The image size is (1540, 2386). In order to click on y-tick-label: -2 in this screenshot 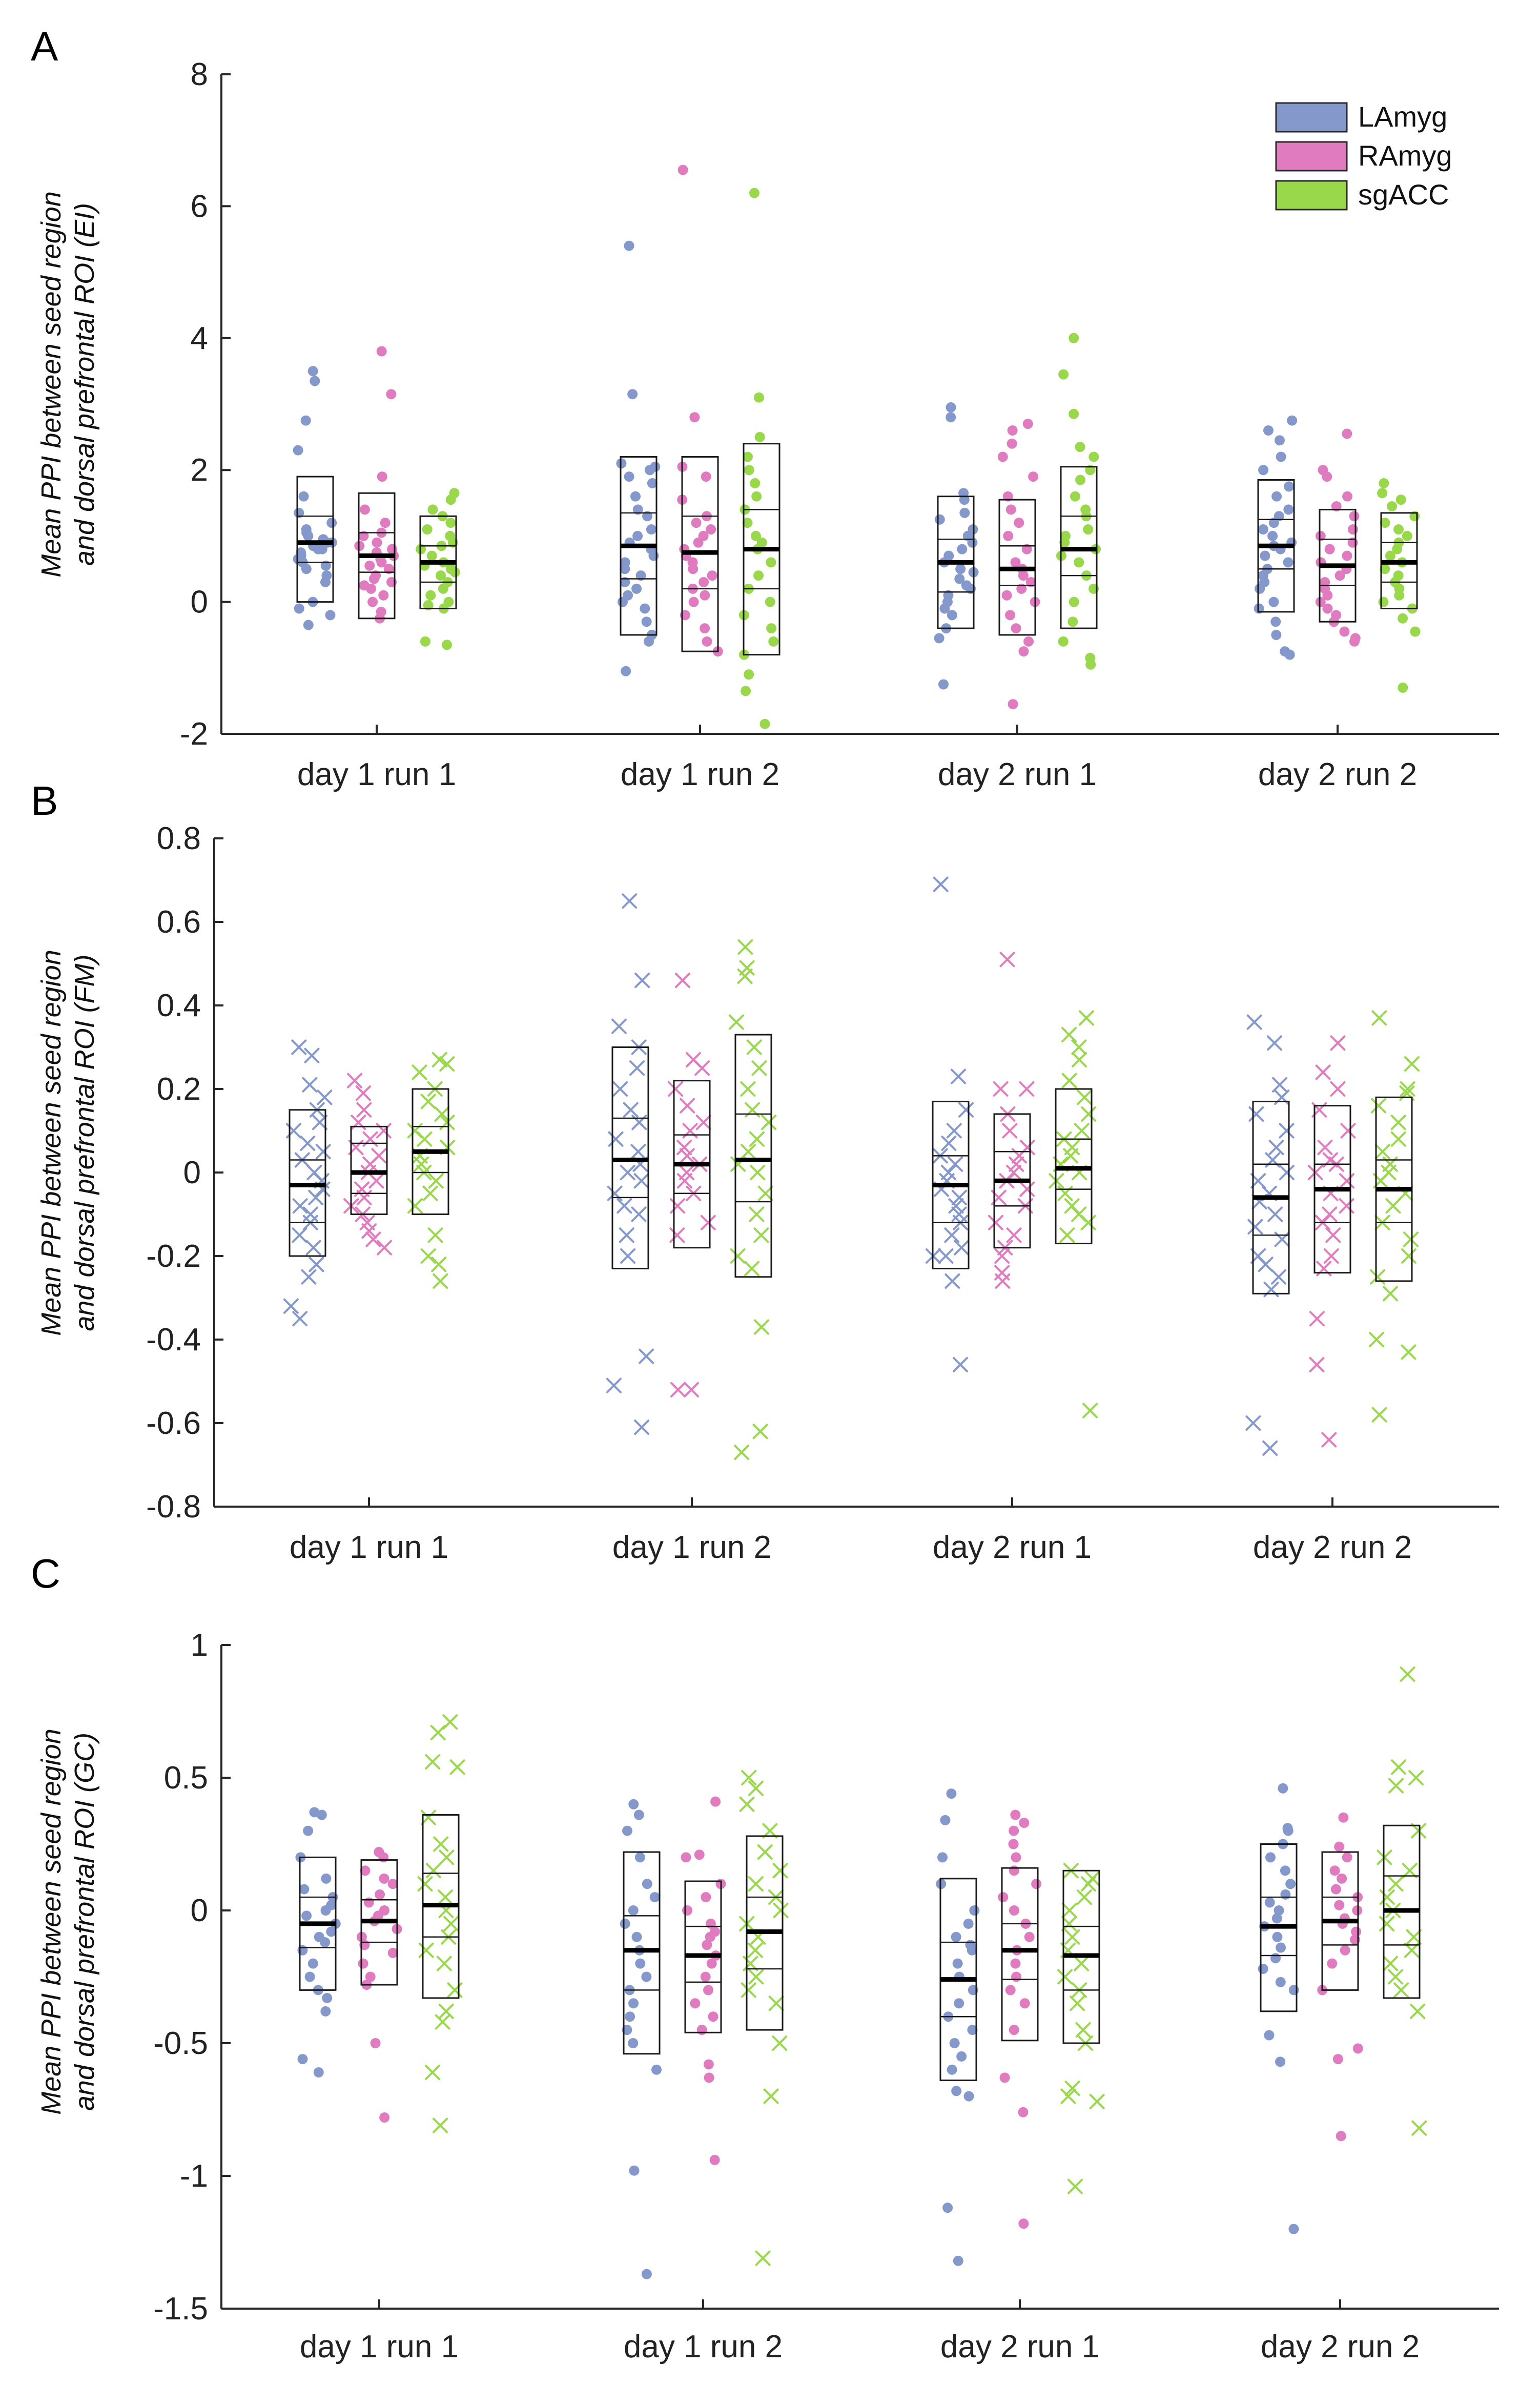, I will do `click(194, 734)`.